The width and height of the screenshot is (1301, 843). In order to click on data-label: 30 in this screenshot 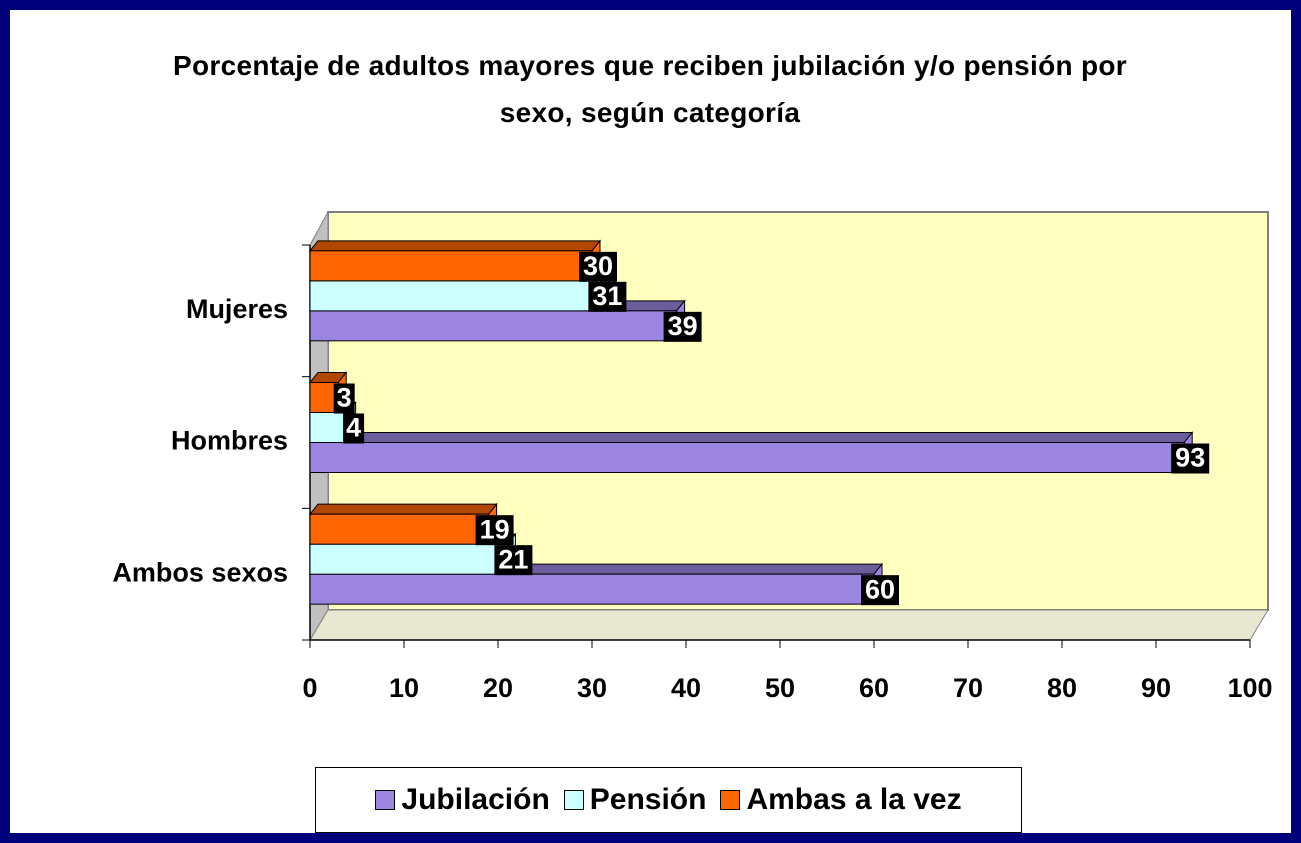, I will do `click(598, 266)`.